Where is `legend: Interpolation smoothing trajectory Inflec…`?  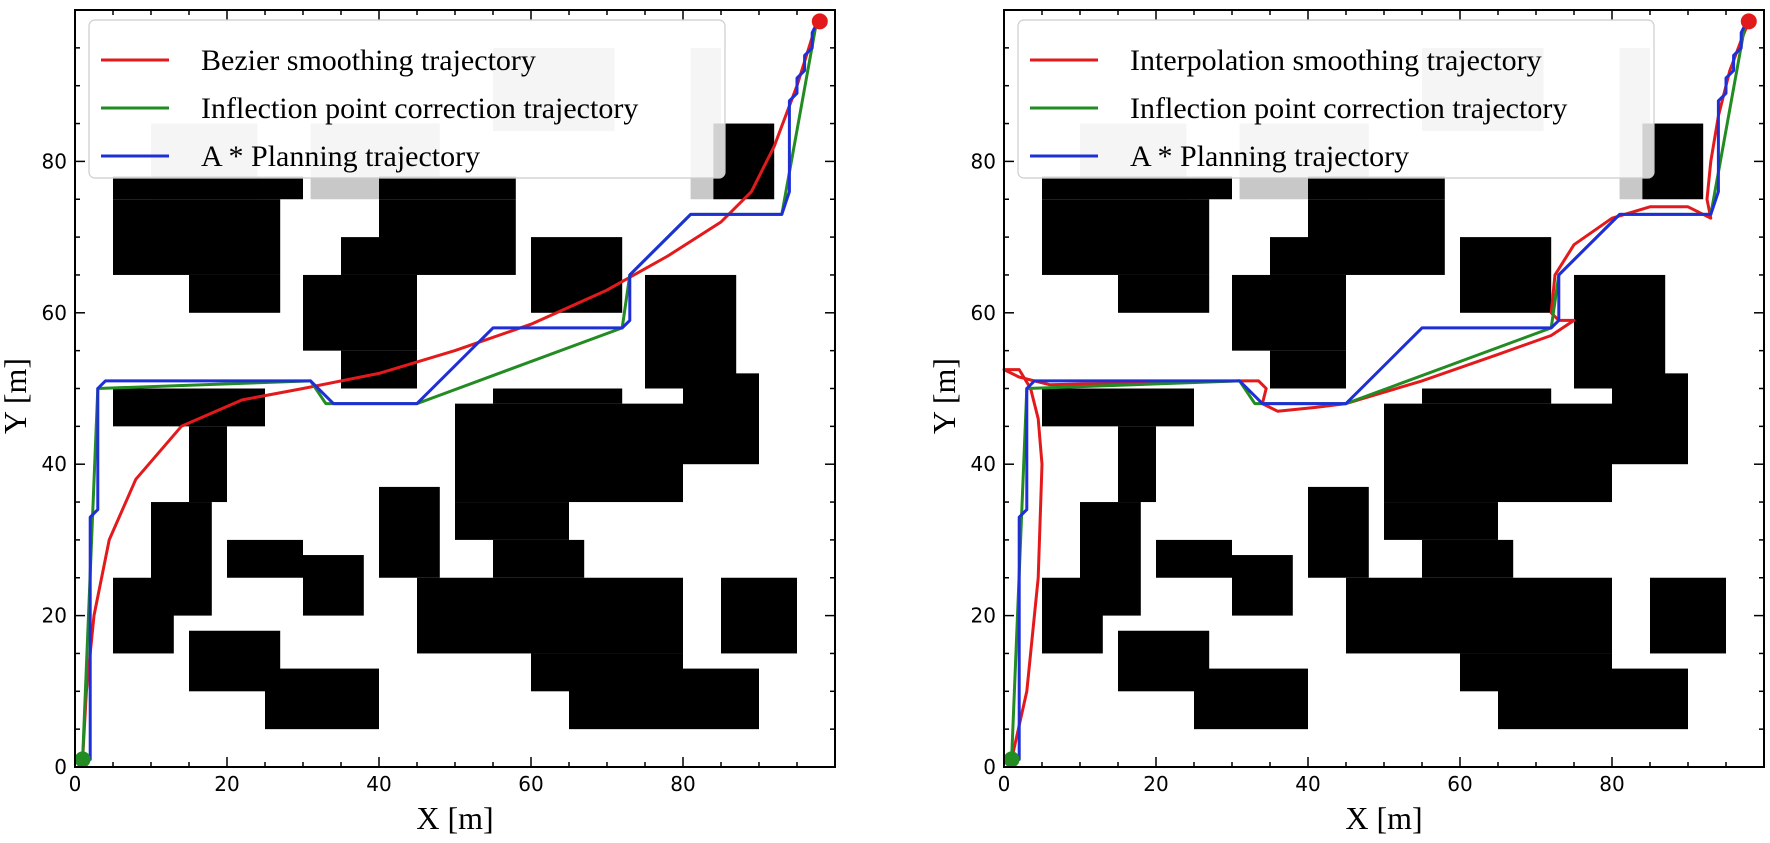 legend: Interpolation smoothing trajectory Inflec… is located at coordinates (1336, 99).